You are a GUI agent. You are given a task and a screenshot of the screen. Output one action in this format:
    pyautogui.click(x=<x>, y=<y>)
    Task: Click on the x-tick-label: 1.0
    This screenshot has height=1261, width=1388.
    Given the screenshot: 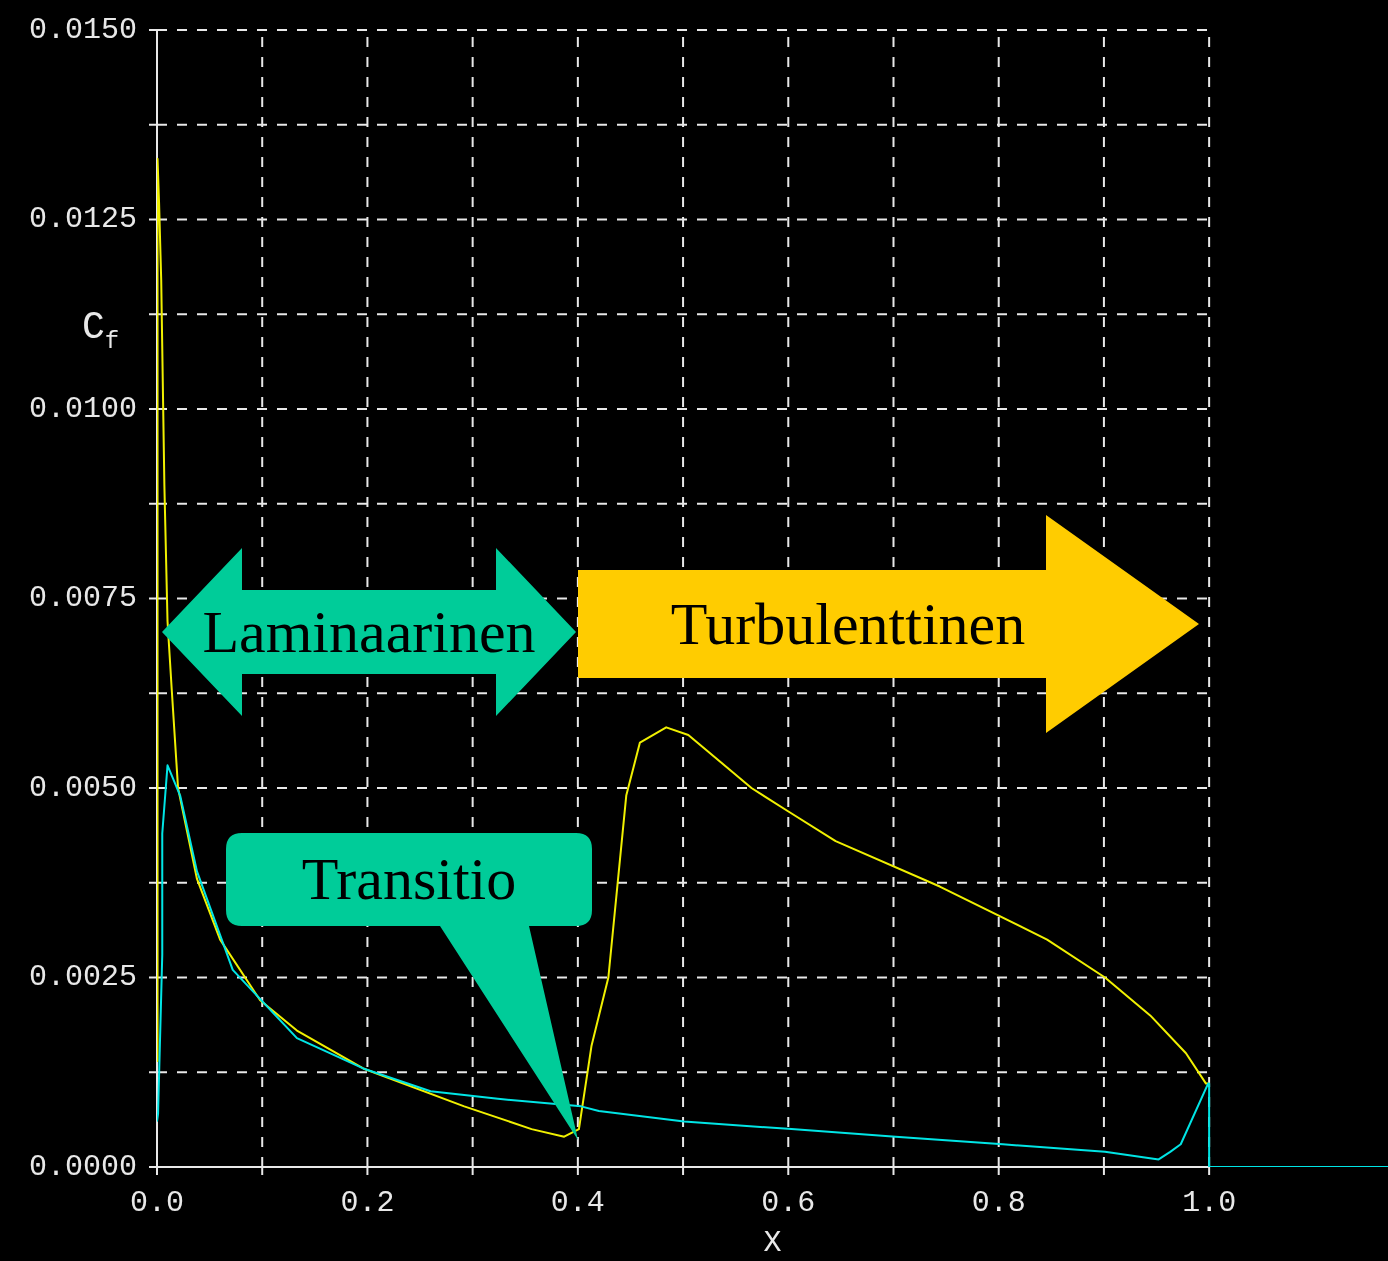 What is the action you would take?
    pyautogui.click(x=1209, y=1202)
    